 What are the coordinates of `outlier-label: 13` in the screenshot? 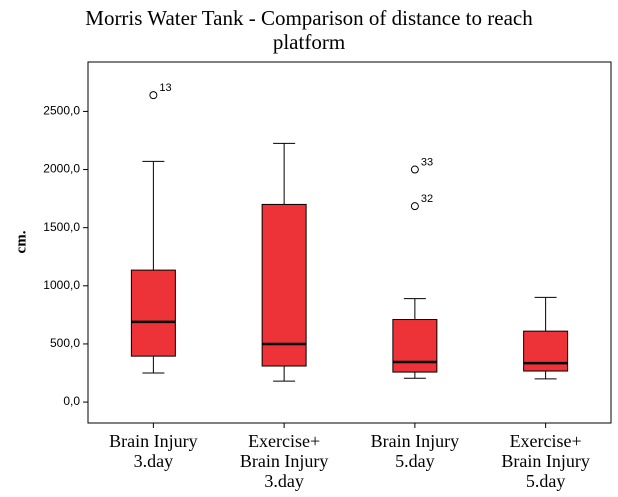 It's located at (165, 88).